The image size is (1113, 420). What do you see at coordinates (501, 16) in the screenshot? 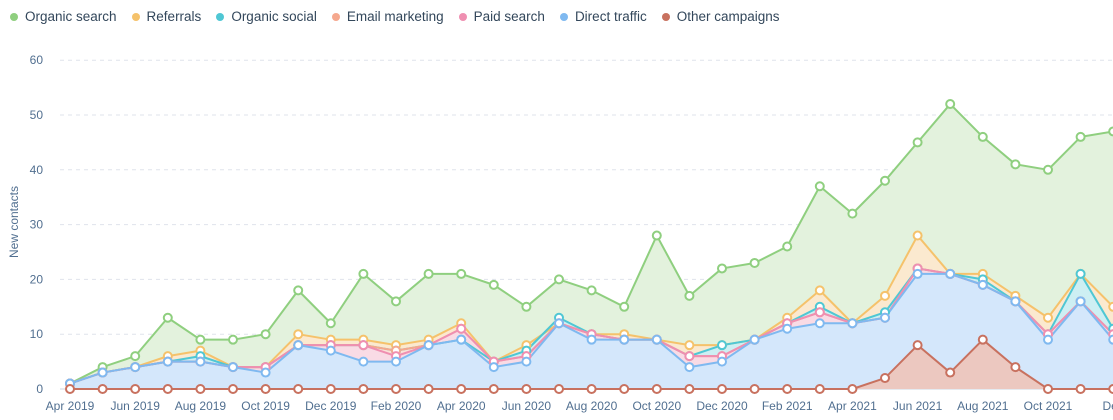
I see `legend-item: Paid search` at bounding box center [501, 16].